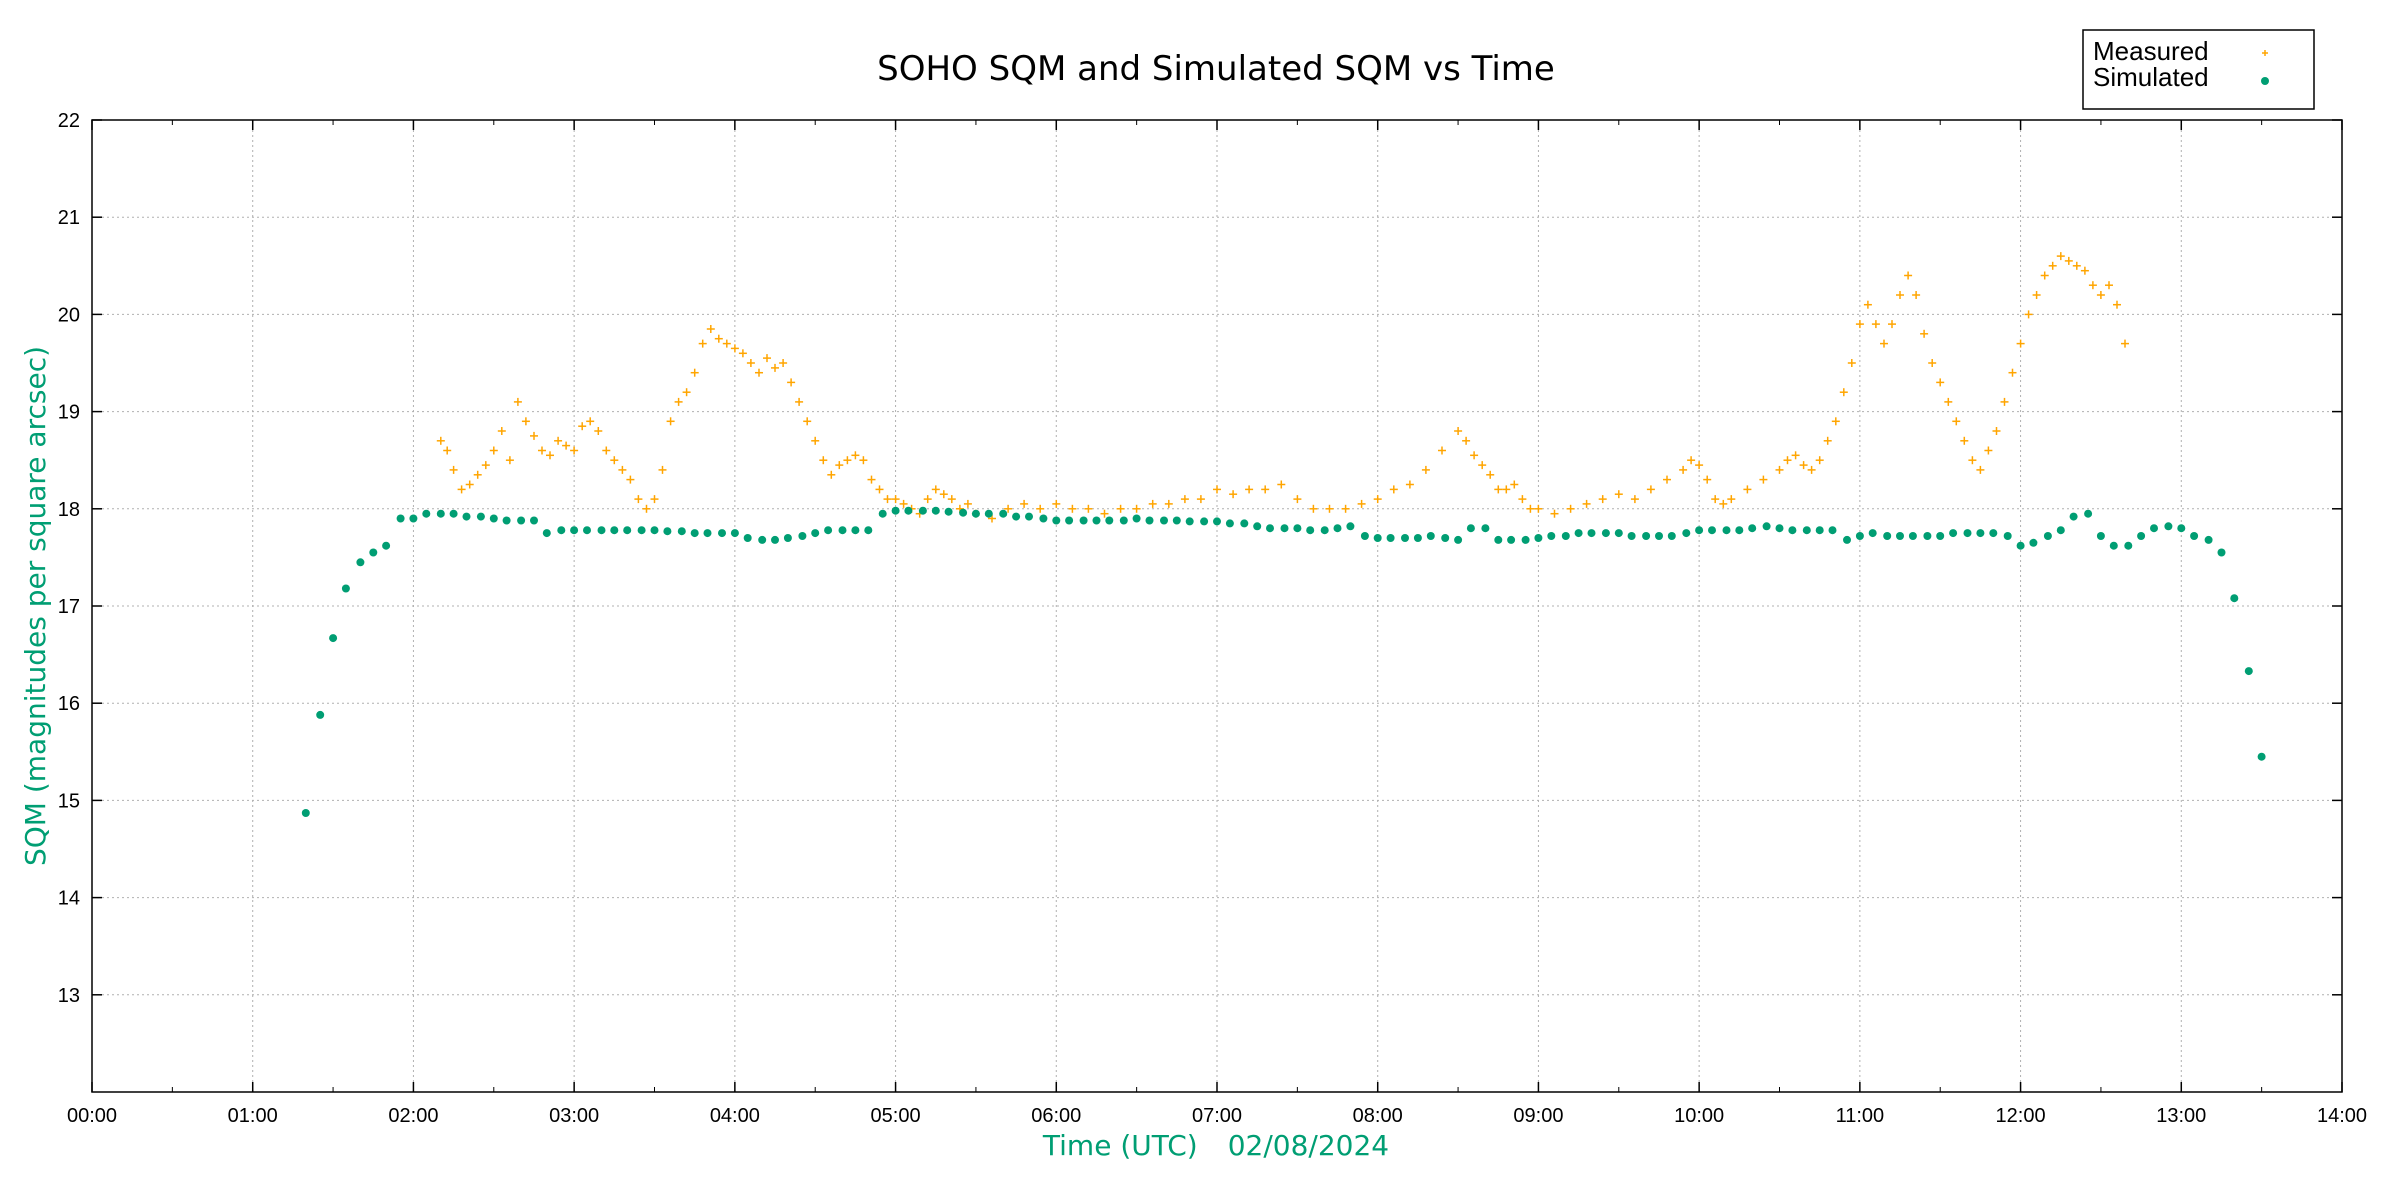 This screenshot has height=1200, width=2400. I want to click on legend-label-simulated: Simulated, so click(2151, 77).